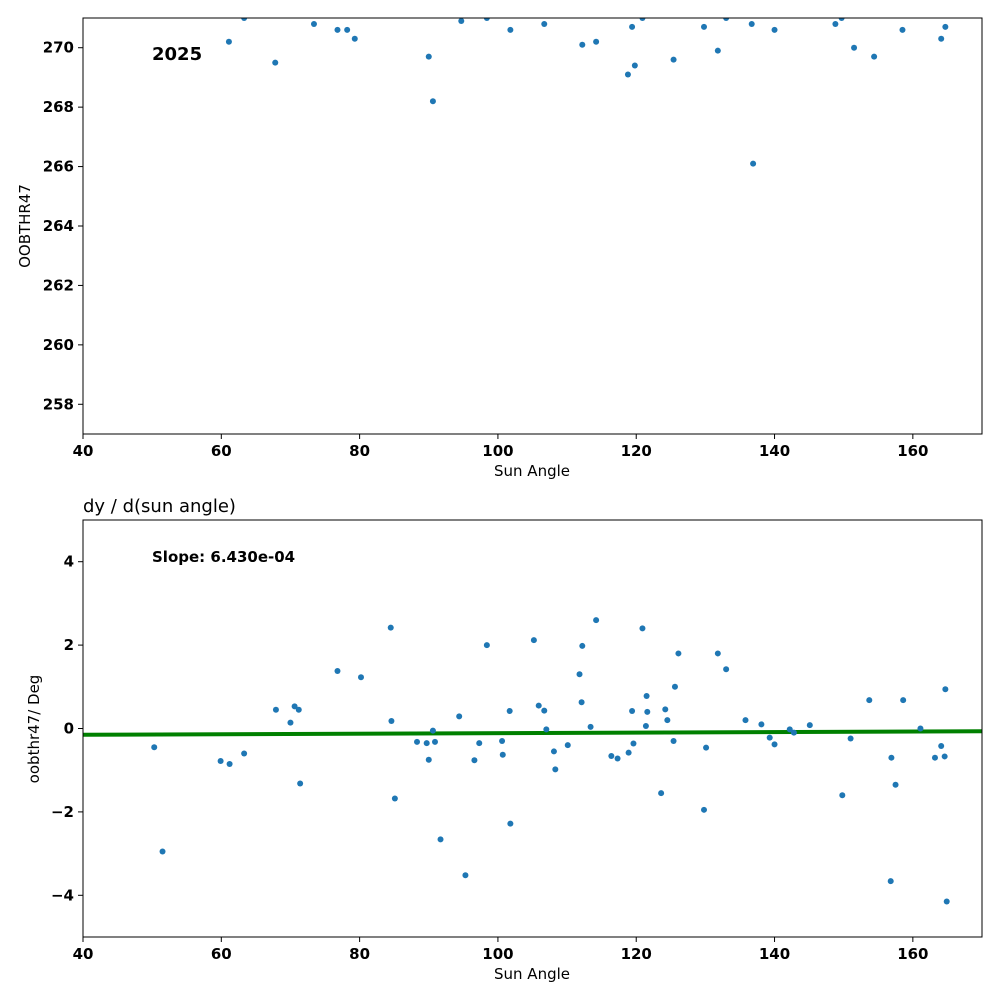 This screenshot has height=1000, width=1000. I want to click on top-points, so click(587, 92).